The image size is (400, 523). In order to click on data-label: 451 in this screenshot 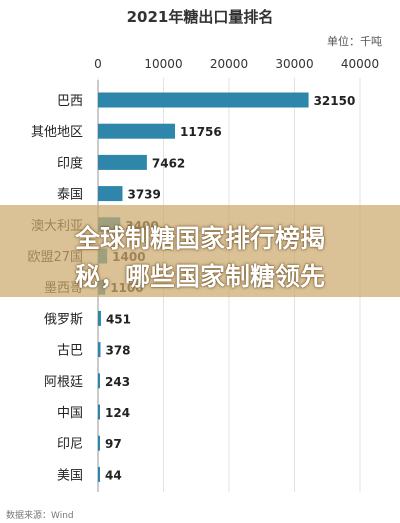, I will do `click(118, 319)`.